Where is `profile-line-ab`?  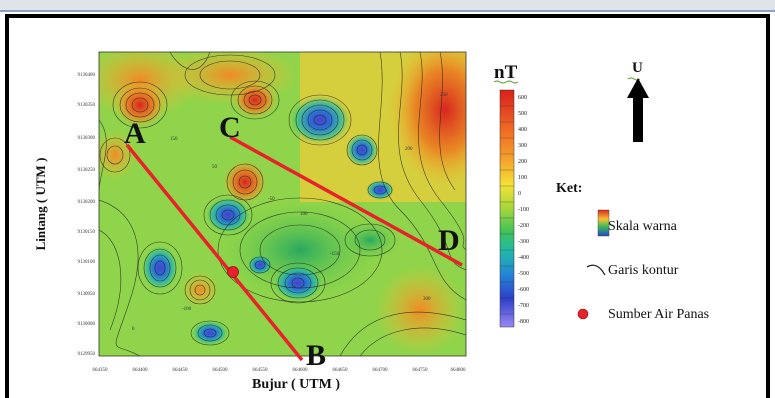 profile-line-ab is located at coordinates (214, 252).